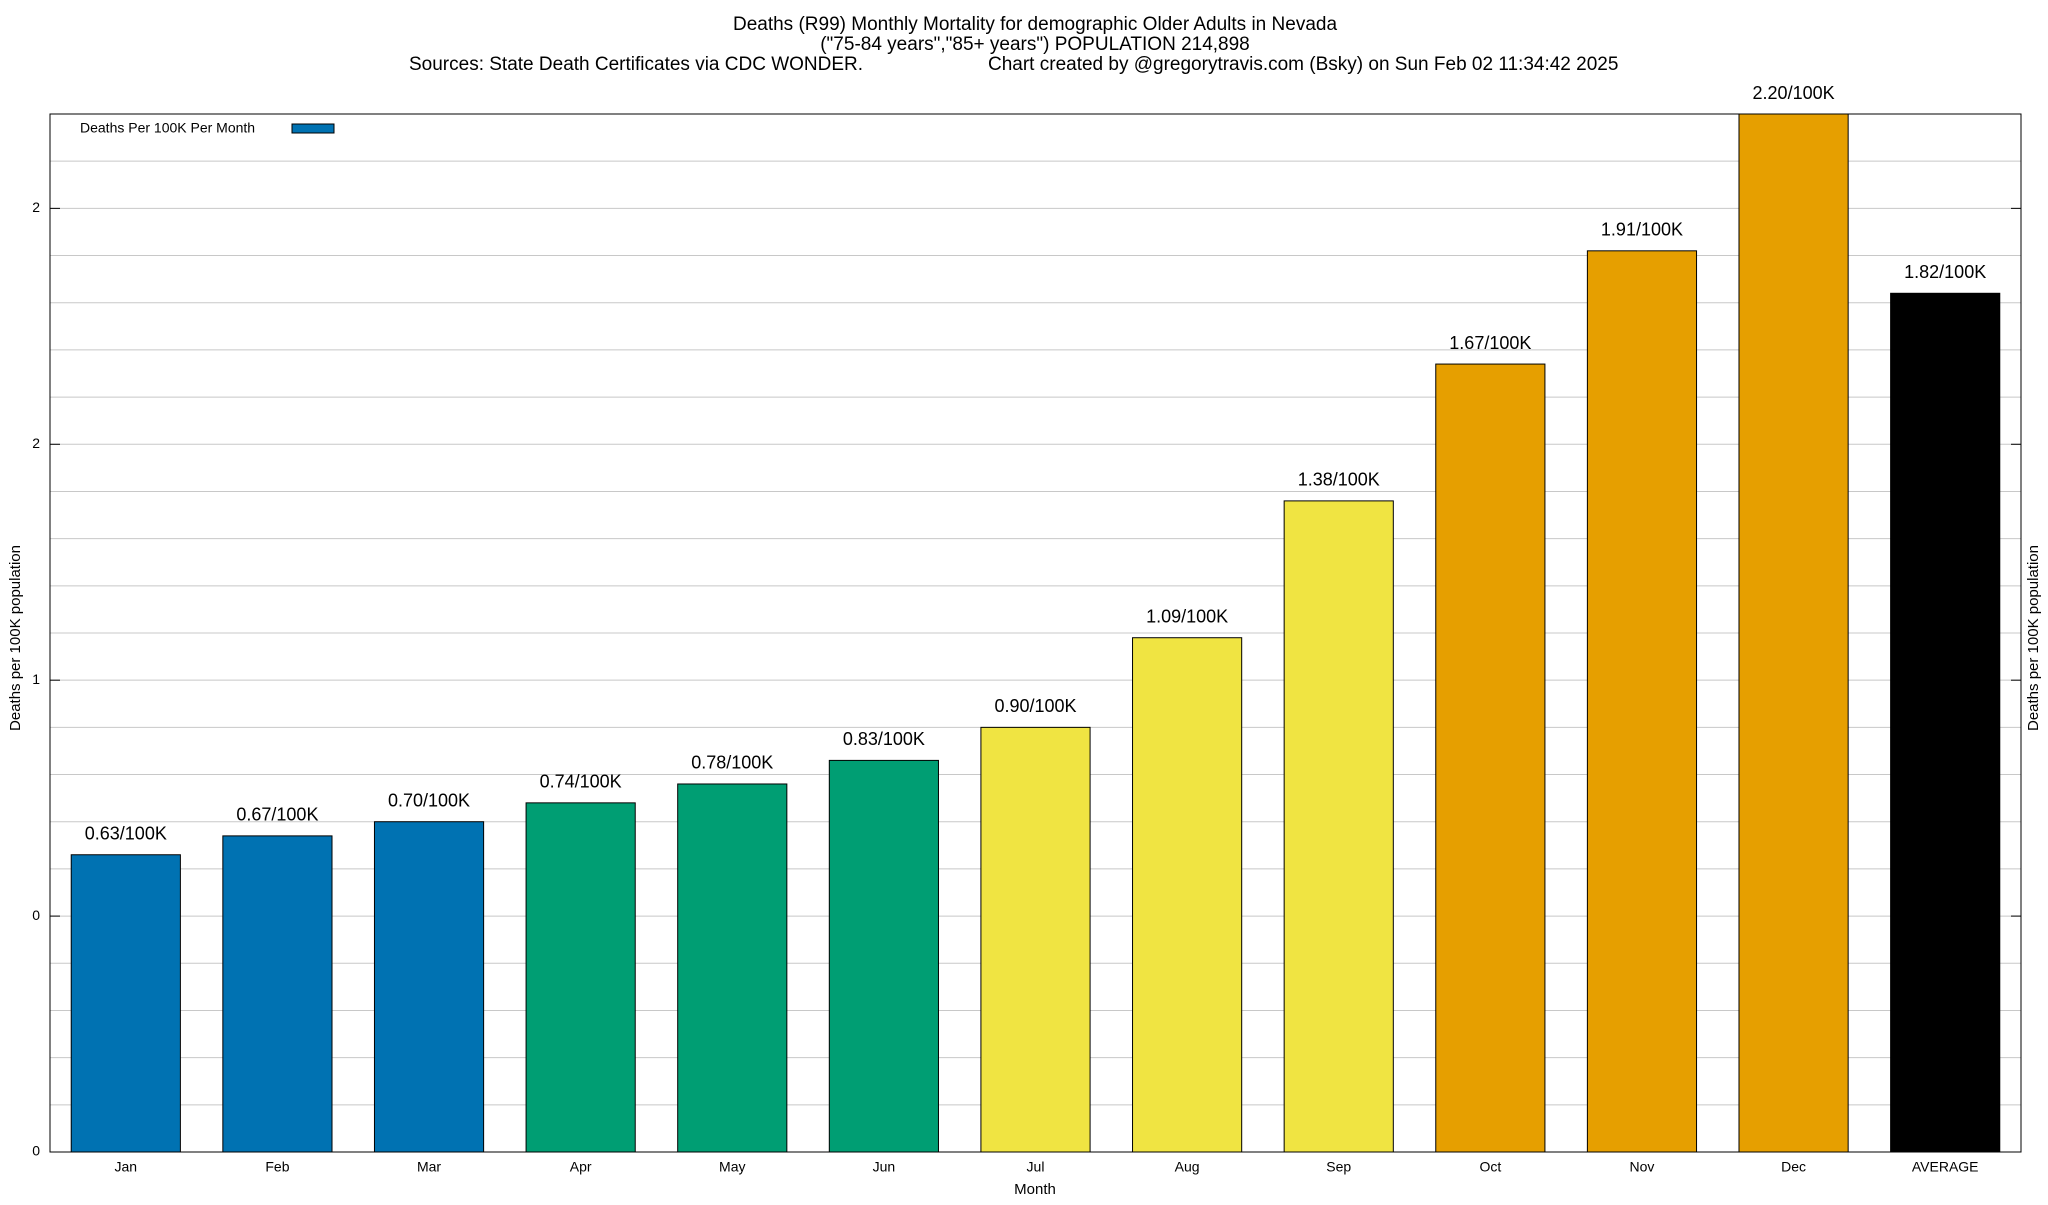 The height and width of the screenshot is (1205, 2048). I want to click on x-tick-label: Sep, so click(1338, 1167).